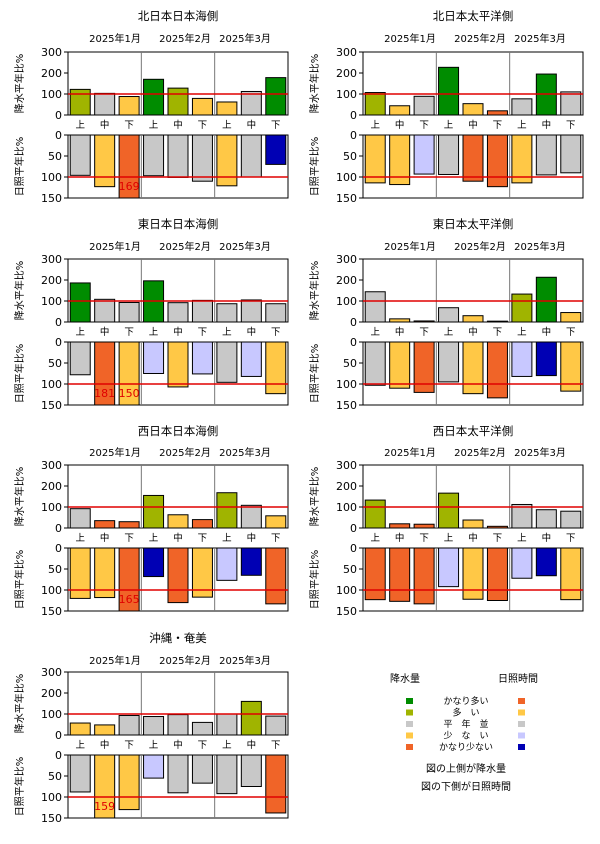  Describe the element at coordinates (465, 736) in the screenshot. I see `legend-class-label: 少 な い` at that location.